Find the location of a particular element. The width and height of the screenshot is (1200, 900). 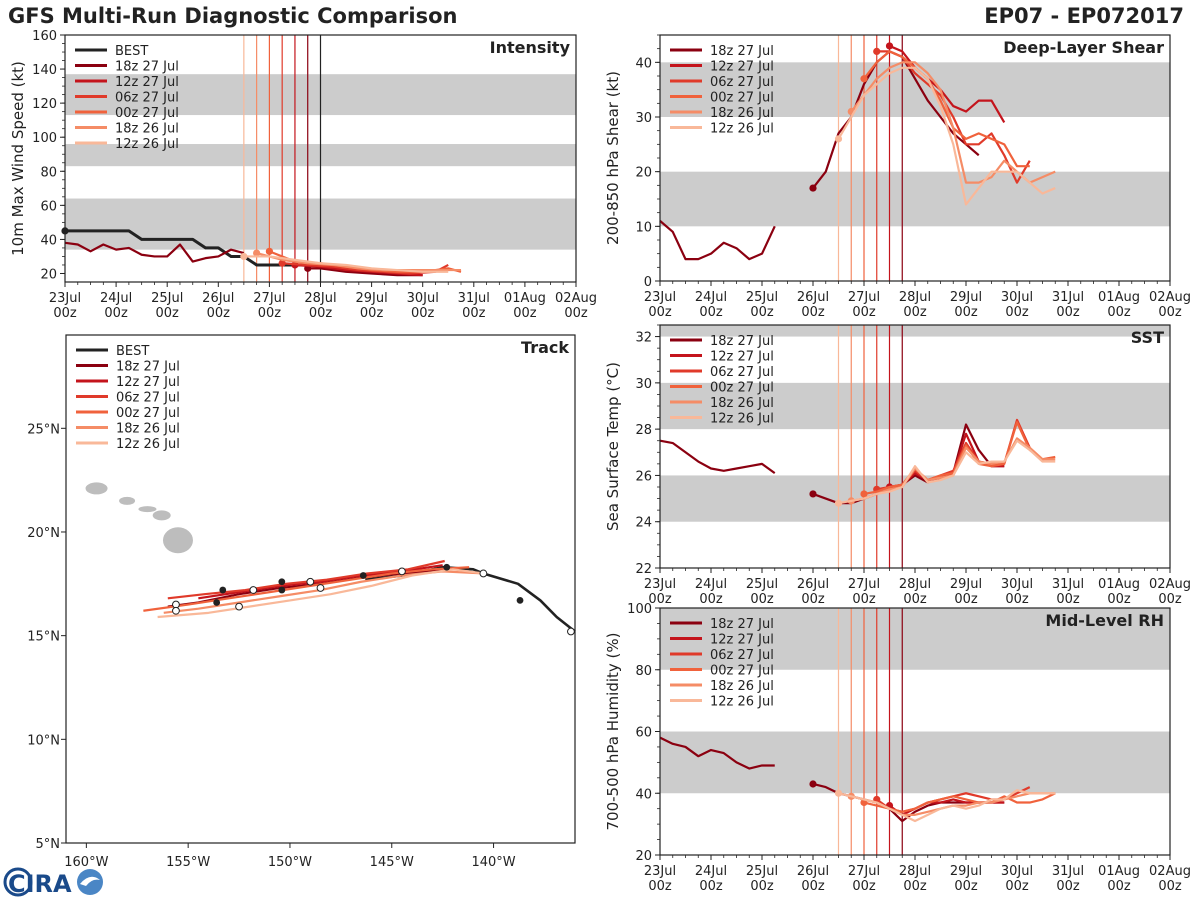

panel-title: Deep-Layer Shear is located at coordinates (1083, 47).